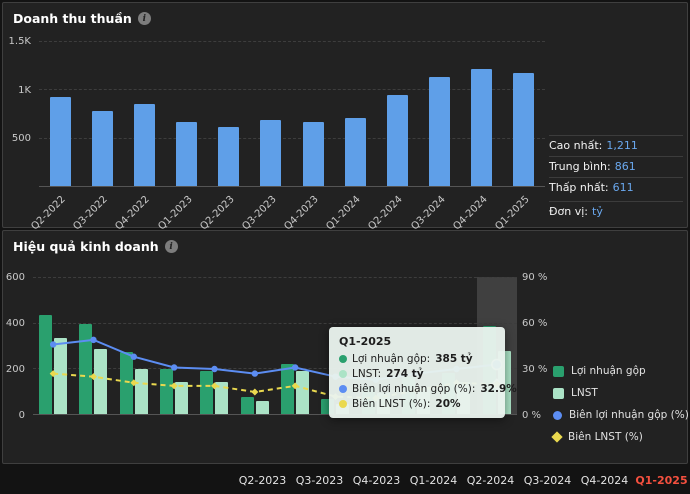 The width and height of the screenshot is (690, 494). What do you see at coordinates (579, 187) in the screenshot?
I see `stat-label: Thấp nhất:` at bounding box center [579, 187].